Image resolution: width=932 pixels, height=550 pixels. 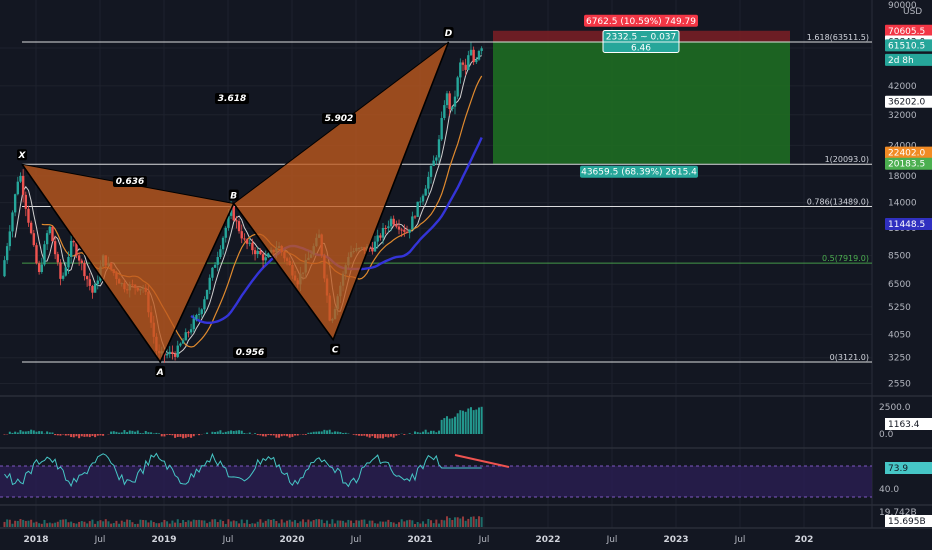 I want to click on ratio-label: 5.902, so click(x=339, y=119).